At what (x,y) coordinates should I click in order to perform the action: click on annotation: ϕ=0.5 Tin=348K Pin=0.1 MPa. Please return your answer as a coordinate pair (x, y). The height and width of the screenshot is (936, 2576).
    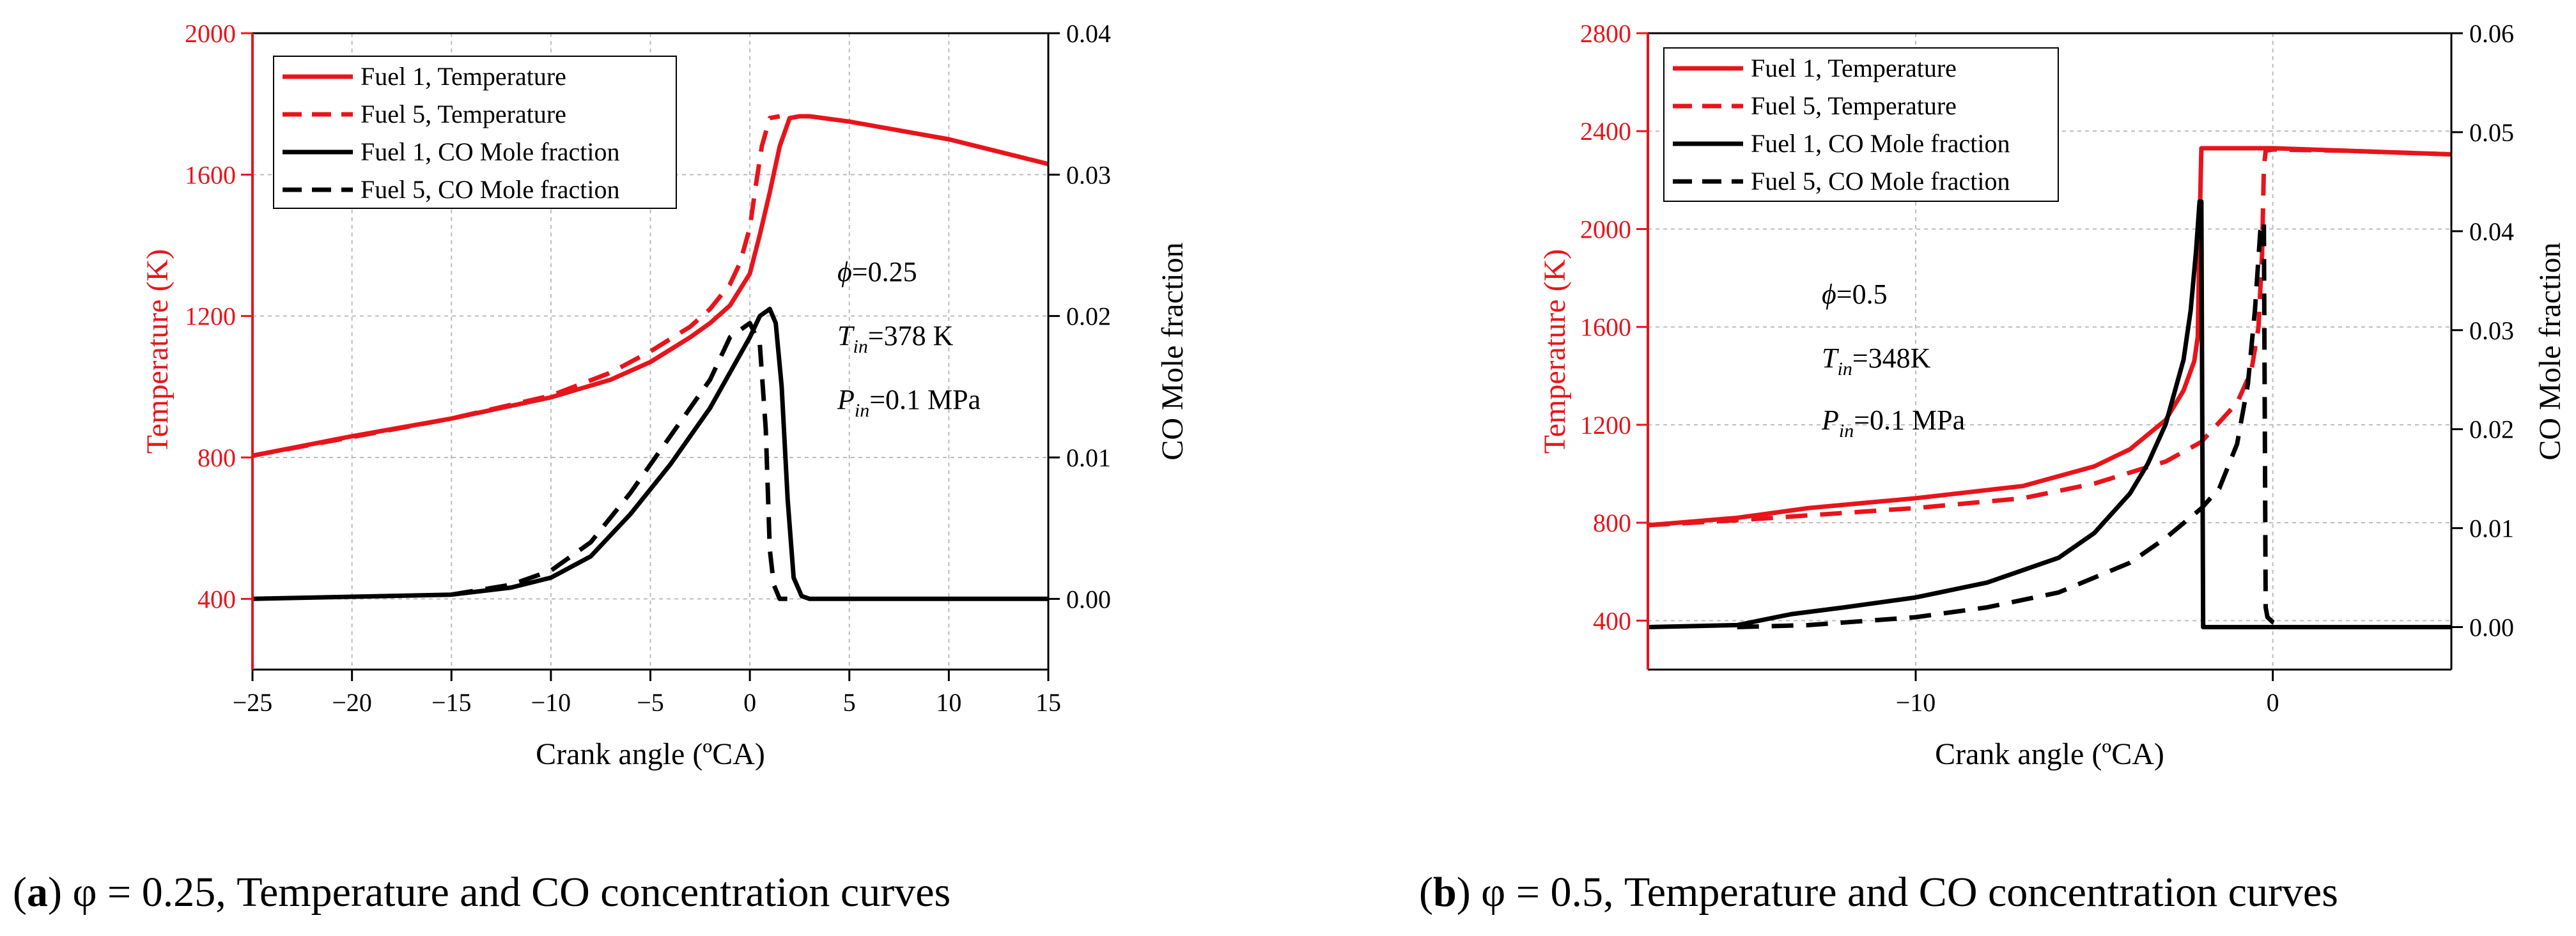
    Looking at the image, I should click on (1893, 360).